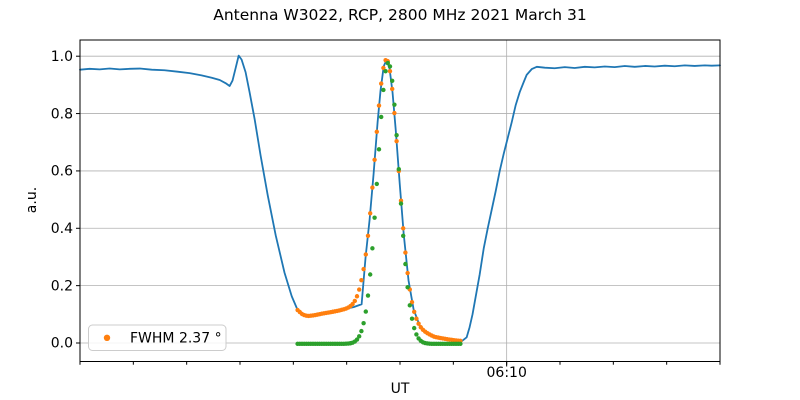 The height and width of the screenshot is (400, 800). I want to click on y-tick-label: 0.4, so click(62, 229).